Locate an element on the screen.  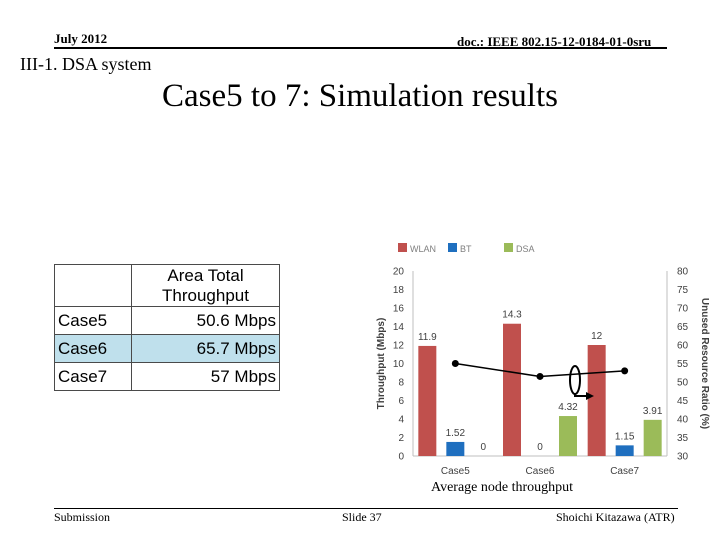
footer-left: Submission is located at coordinates (82, 517).